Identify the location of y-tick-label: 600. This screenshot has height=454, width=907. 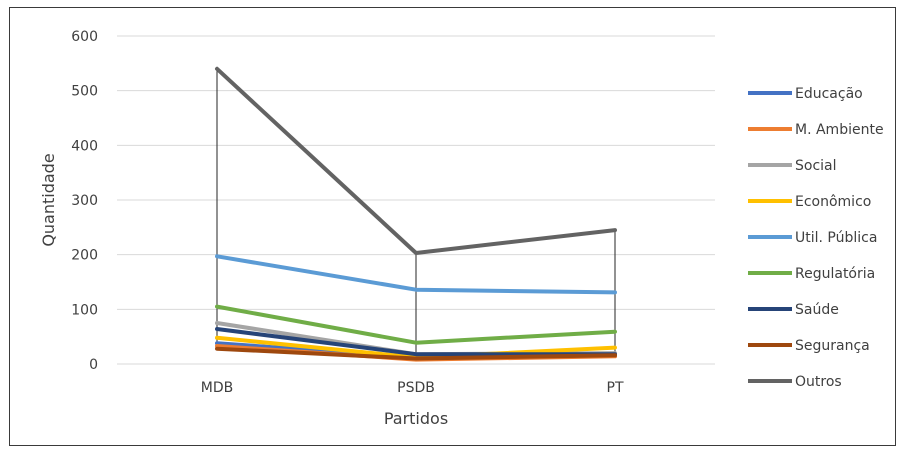
(84, 37).